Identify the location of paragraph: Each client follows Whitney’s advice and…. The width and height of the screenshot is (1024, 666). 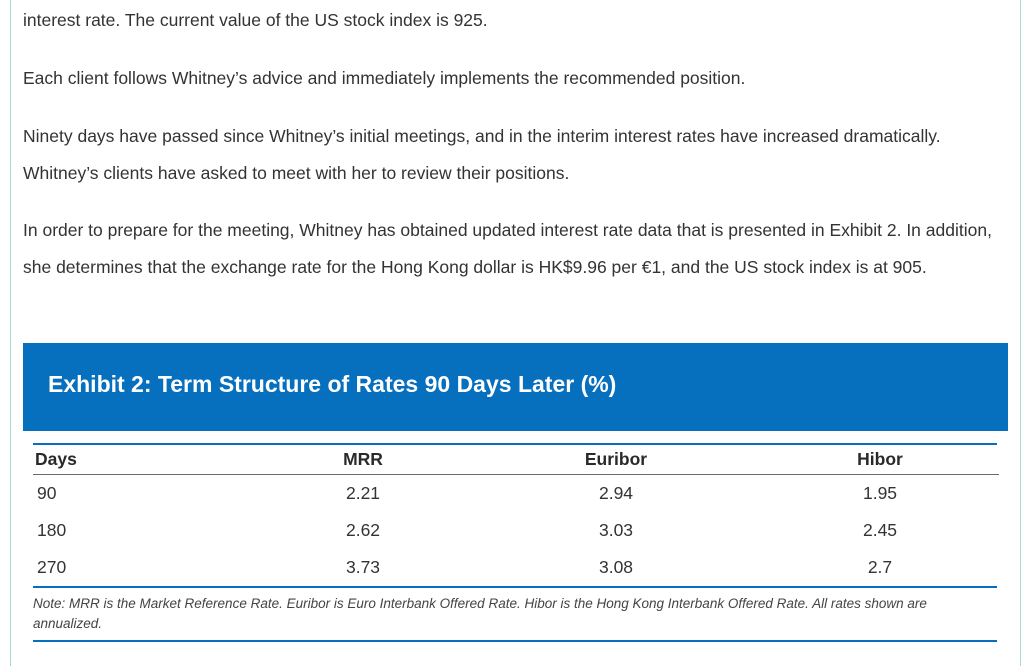
(384, 78).